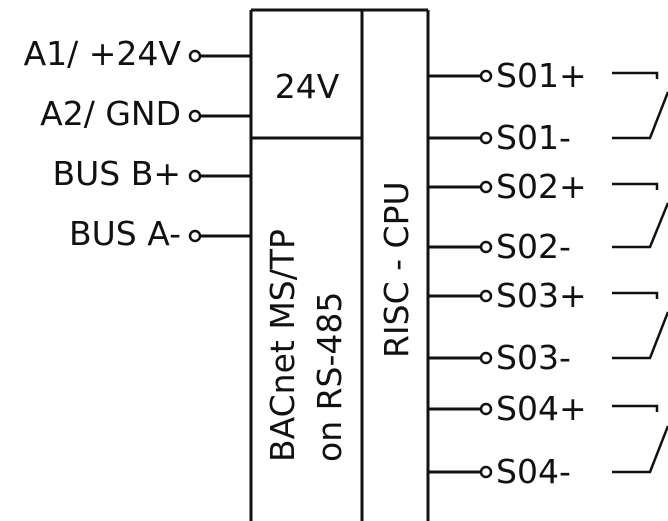 The width and height of the screenshot is (668, 521). I want to click on output-terminal: S02-, so click(499, 246).